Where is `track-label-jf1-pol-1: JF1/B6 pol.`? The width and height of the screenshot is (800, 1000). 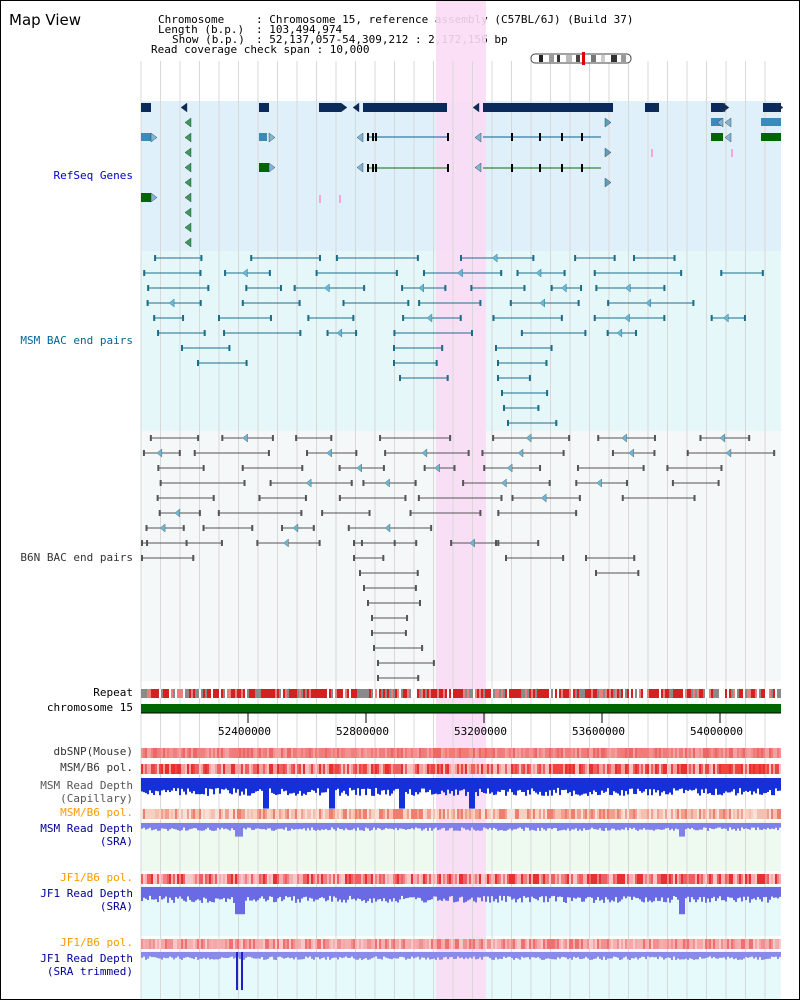
track-label-jf1-pol-1: JF1/B6 pol. is located at coordinates (96, 877).